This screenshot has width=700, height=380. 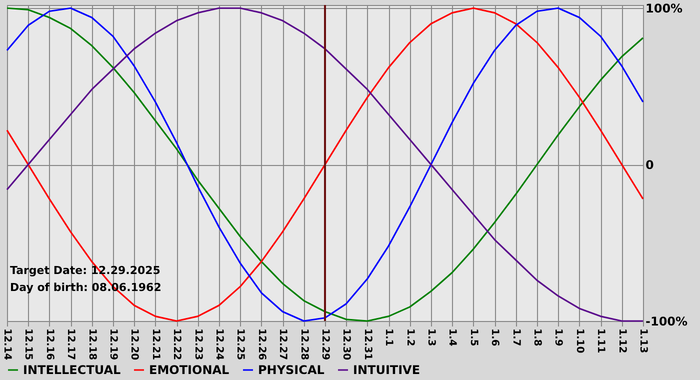 What do you see at coordinates (189, 370) in the screenshot?
I see `legend-label: EMOTIONAL` at bounding box center [189, 370].